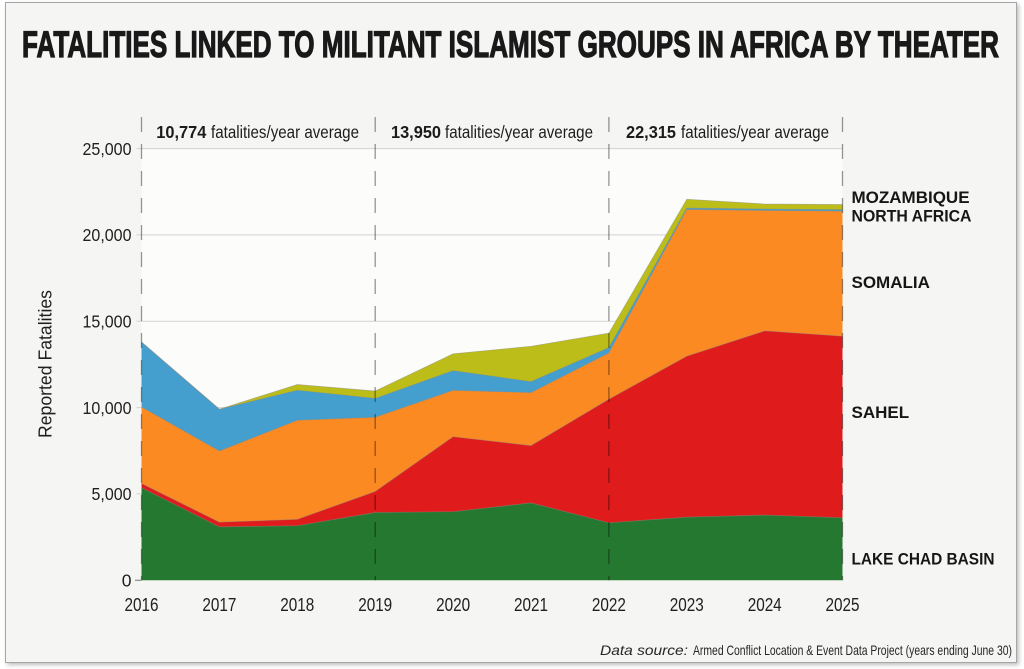 This screenshot has width=1024, height=669. What do you see at coordinates (181, 132) in the screenshot?
I see `svg-text: 10,774` at bounding box center [181, 132].